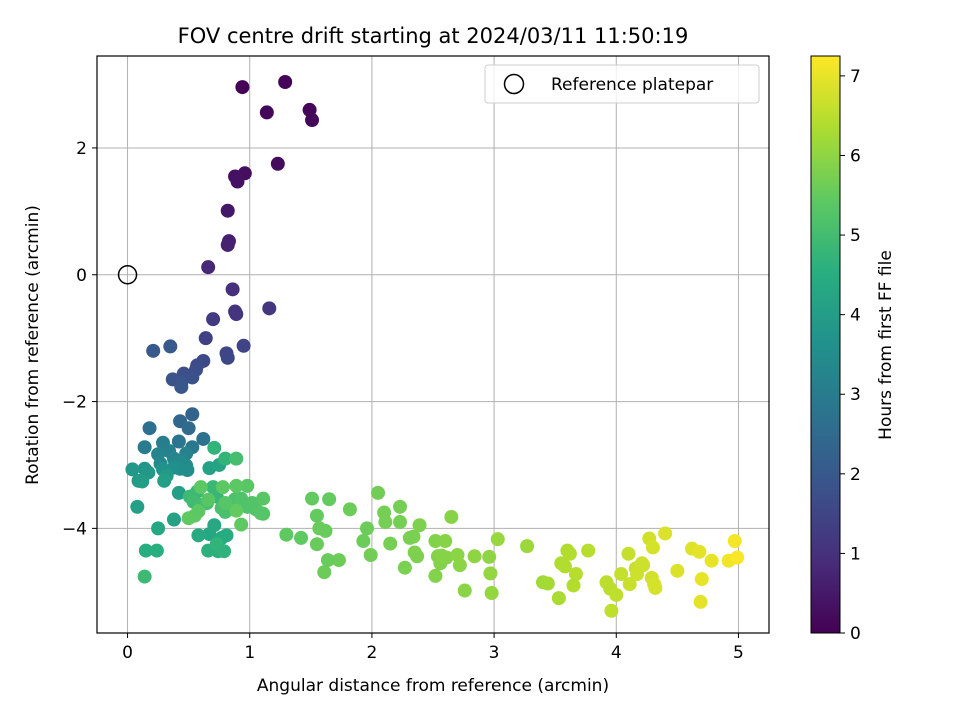 This screenshot has width=960, height=720. What do you see at coordinates (514, 84) in the screenshot?
I see `legend-marker` at bounding box center [514, 84].